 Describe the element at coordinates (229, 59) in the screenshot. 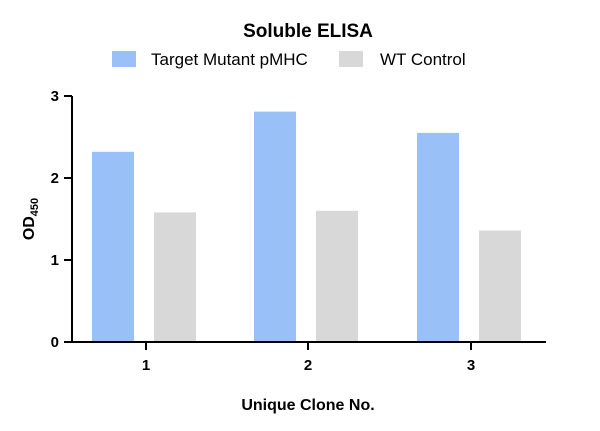

I see `legend-label-target-mutant-pmhc: Target Mutant pMHC` at that location.